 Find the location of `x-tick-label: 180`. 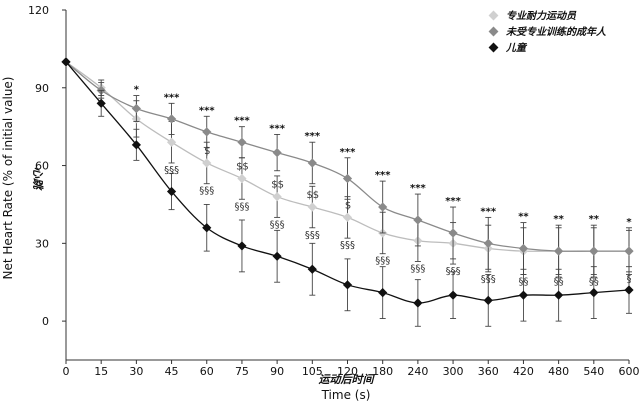

x-tick-label: 180 is located at coordinates (382, 371).